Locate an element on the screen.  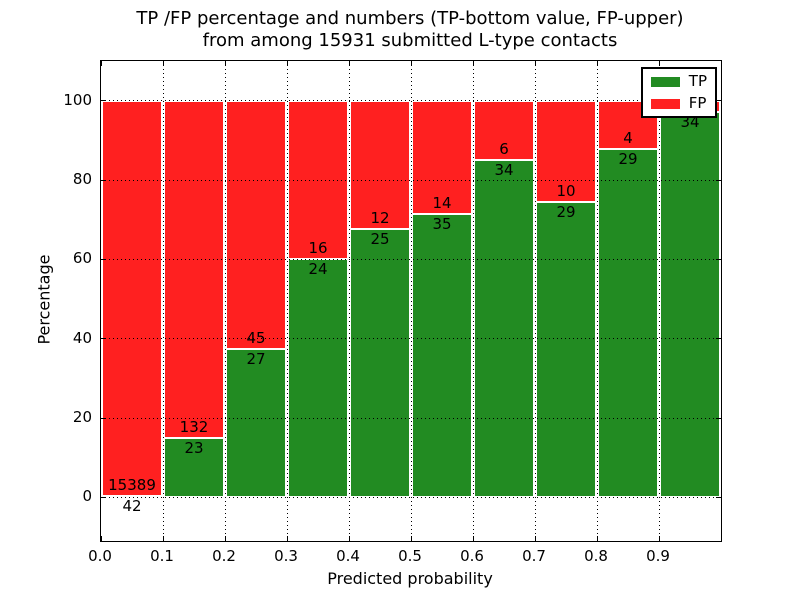
x-axis-label: Predicted probability is located at coordinates (410, 578).